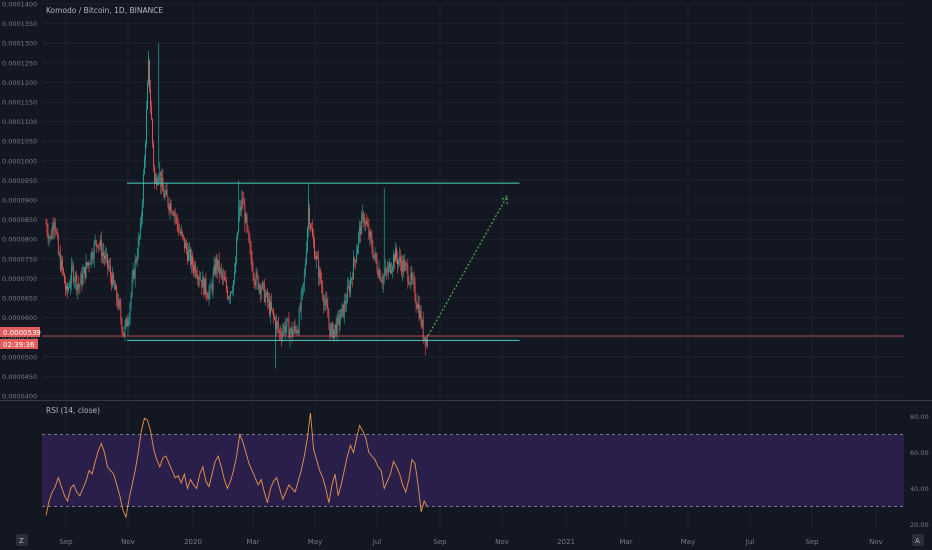 The width and height of the screenshot is (932, 550). I want to click on time-tick-label: 2020, so click(193, 542).